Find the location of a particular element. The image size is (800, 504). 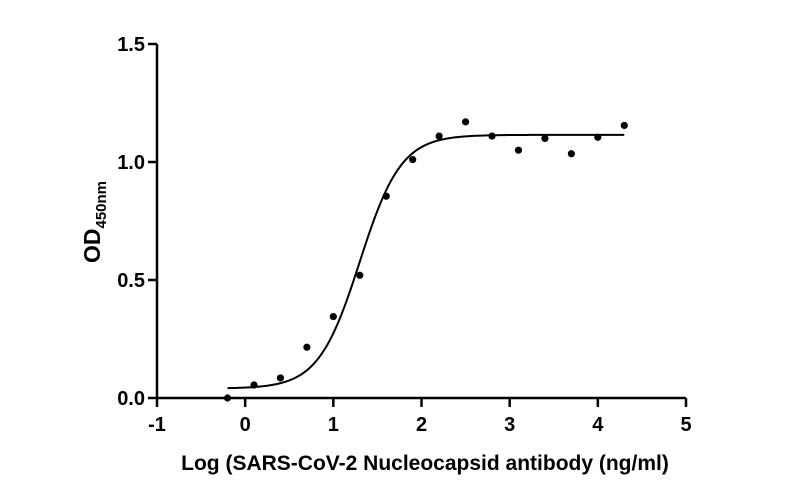

y-axis-label-subscript: 450nm is located at coordinates (101, 205).